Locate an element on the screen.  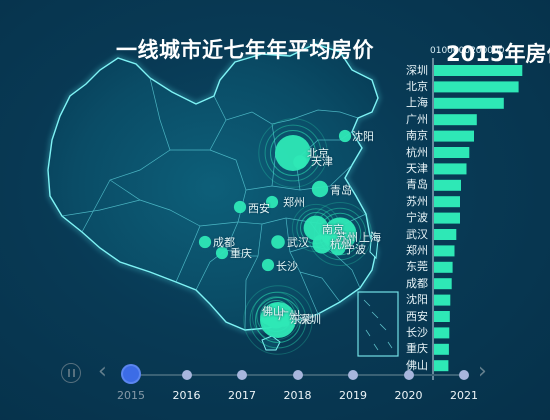
city-point-ningbo is located at coordinates (338, 248).